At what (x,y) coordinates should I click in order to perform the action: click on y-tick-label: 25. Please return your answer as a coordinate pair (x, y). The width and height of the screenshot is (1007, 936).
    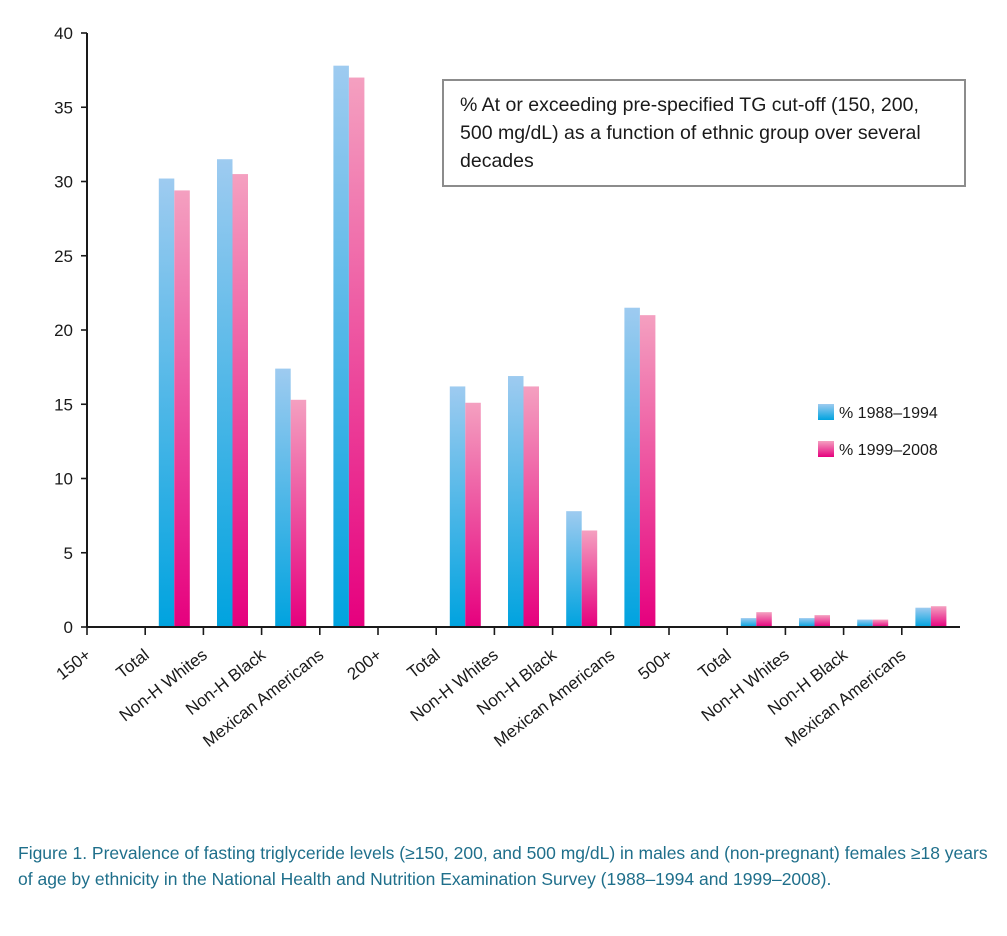
    Looking at the image, I should click on (63, 256).